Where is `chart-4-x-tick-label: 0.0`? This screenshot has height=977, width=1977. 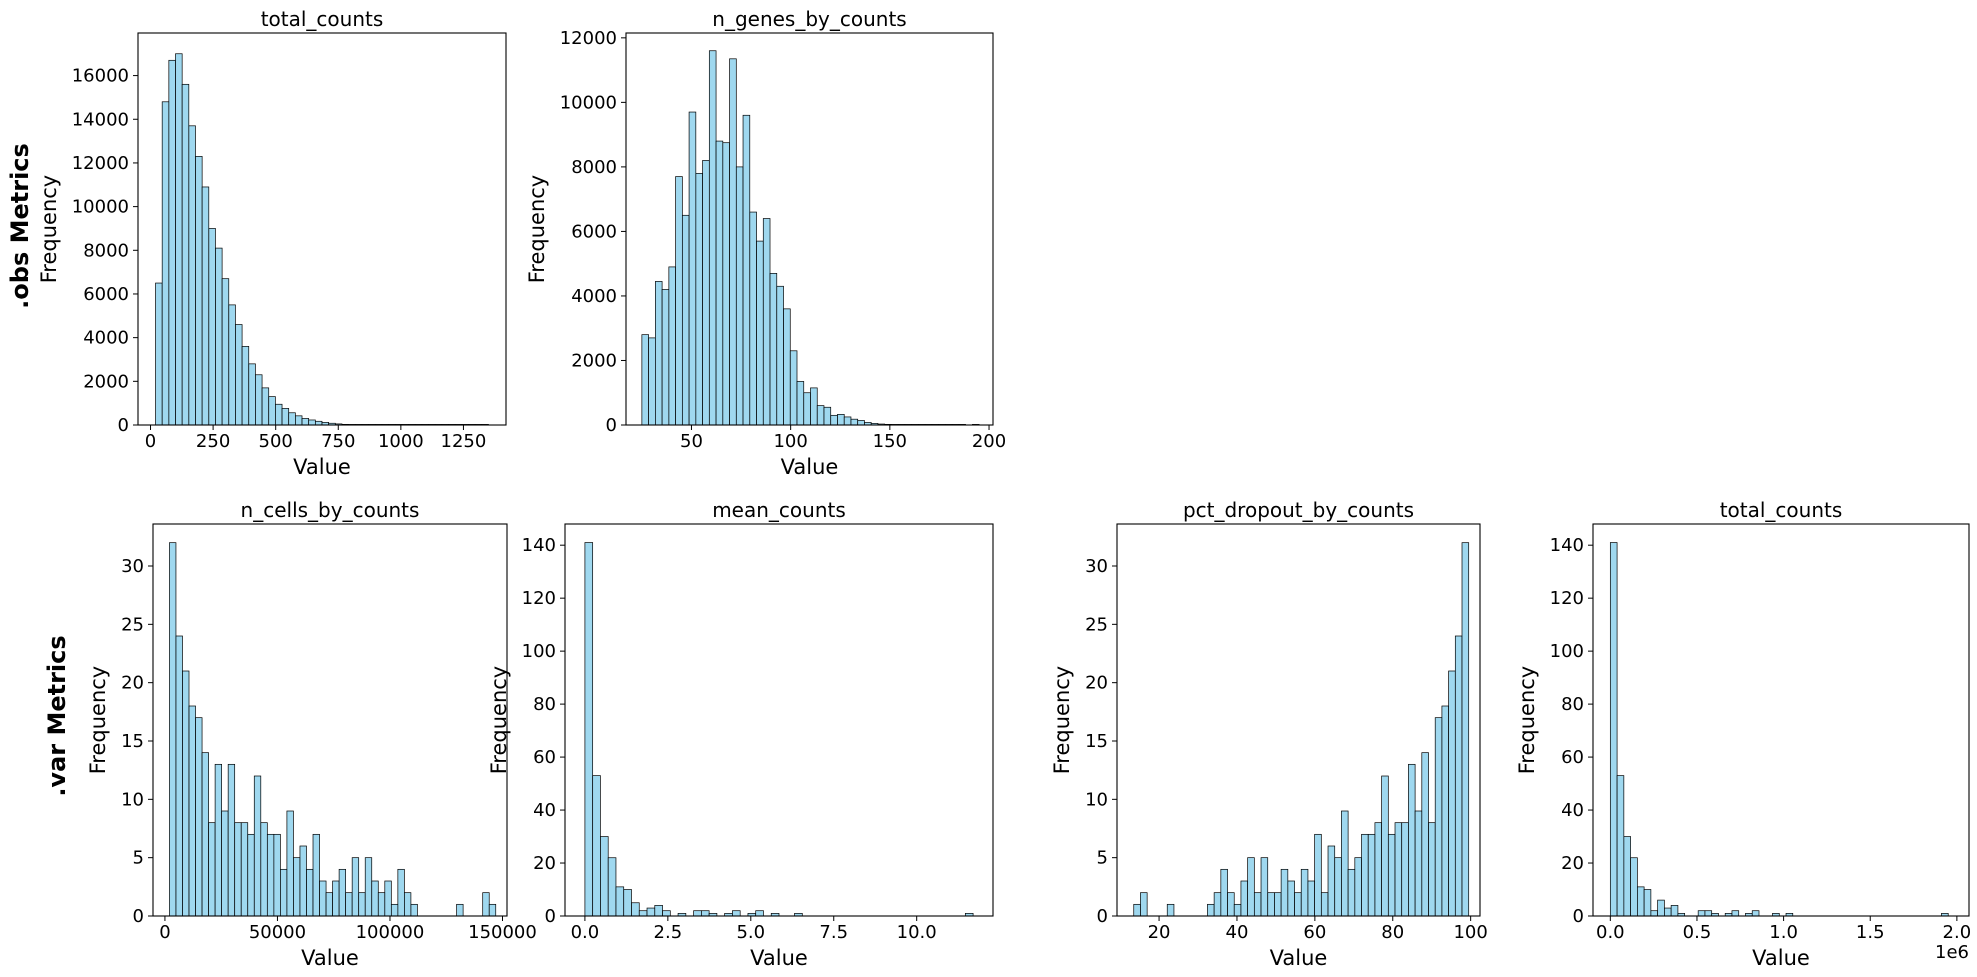
chart-4-x-tick-label: 0.0 is located at coordinates (585, 932).